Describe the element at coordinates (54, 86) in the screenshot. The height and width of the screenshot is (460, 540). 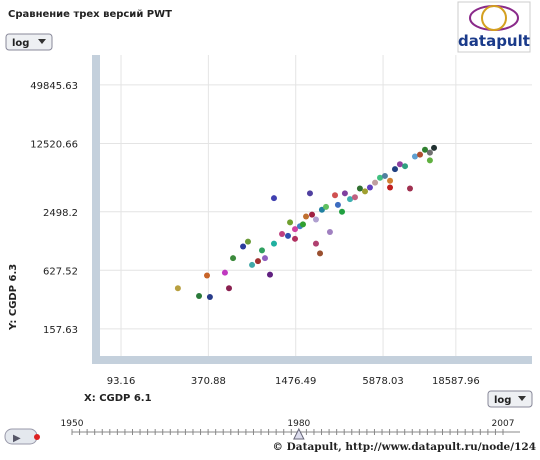
I see `y-tick-label: 49845.63` at that location.